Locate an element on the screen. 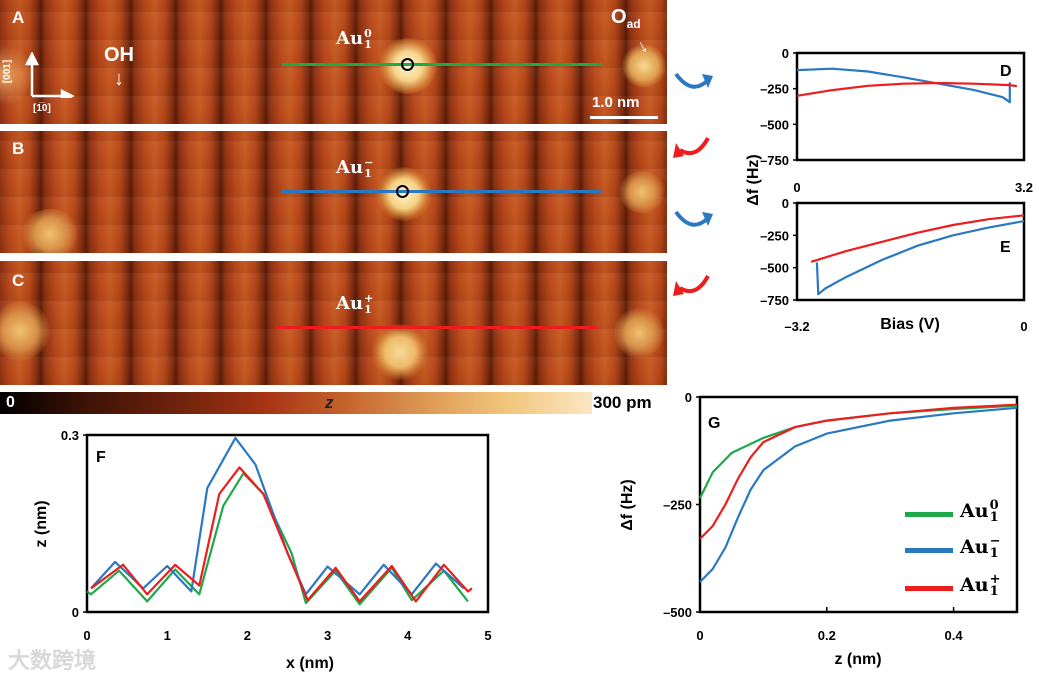  species-label-c: Au +1 is located at coordinates (354, 304).